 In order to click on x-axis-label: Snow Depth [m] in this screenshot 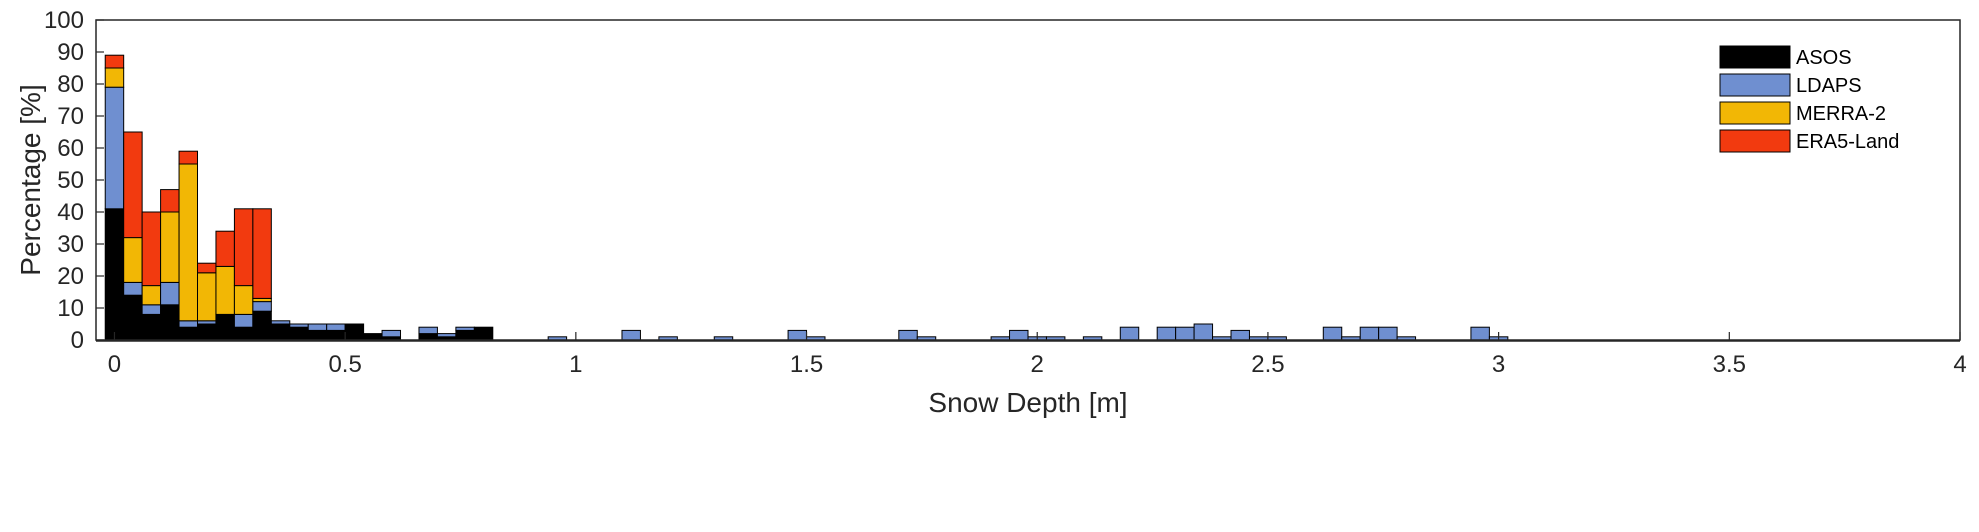, I will do `click(1027, 402)`.